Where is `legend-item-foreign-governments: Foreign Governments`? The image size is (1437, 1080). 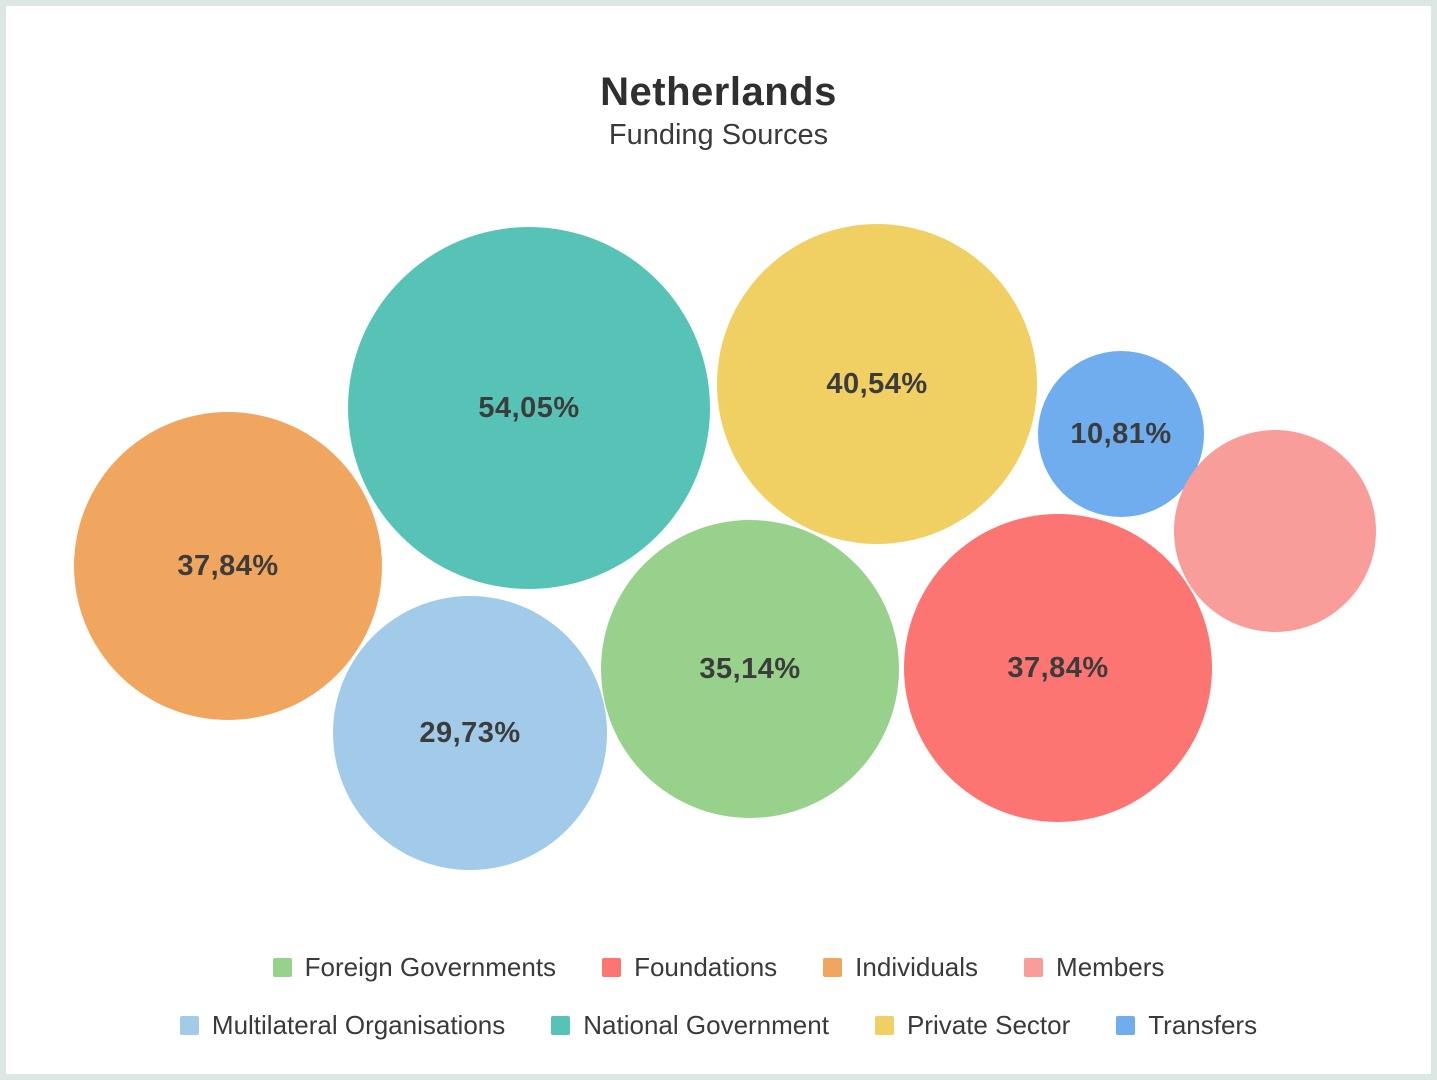 legend-item-foreign-governments: Foreign Governments is located at coordinates (414, 967).